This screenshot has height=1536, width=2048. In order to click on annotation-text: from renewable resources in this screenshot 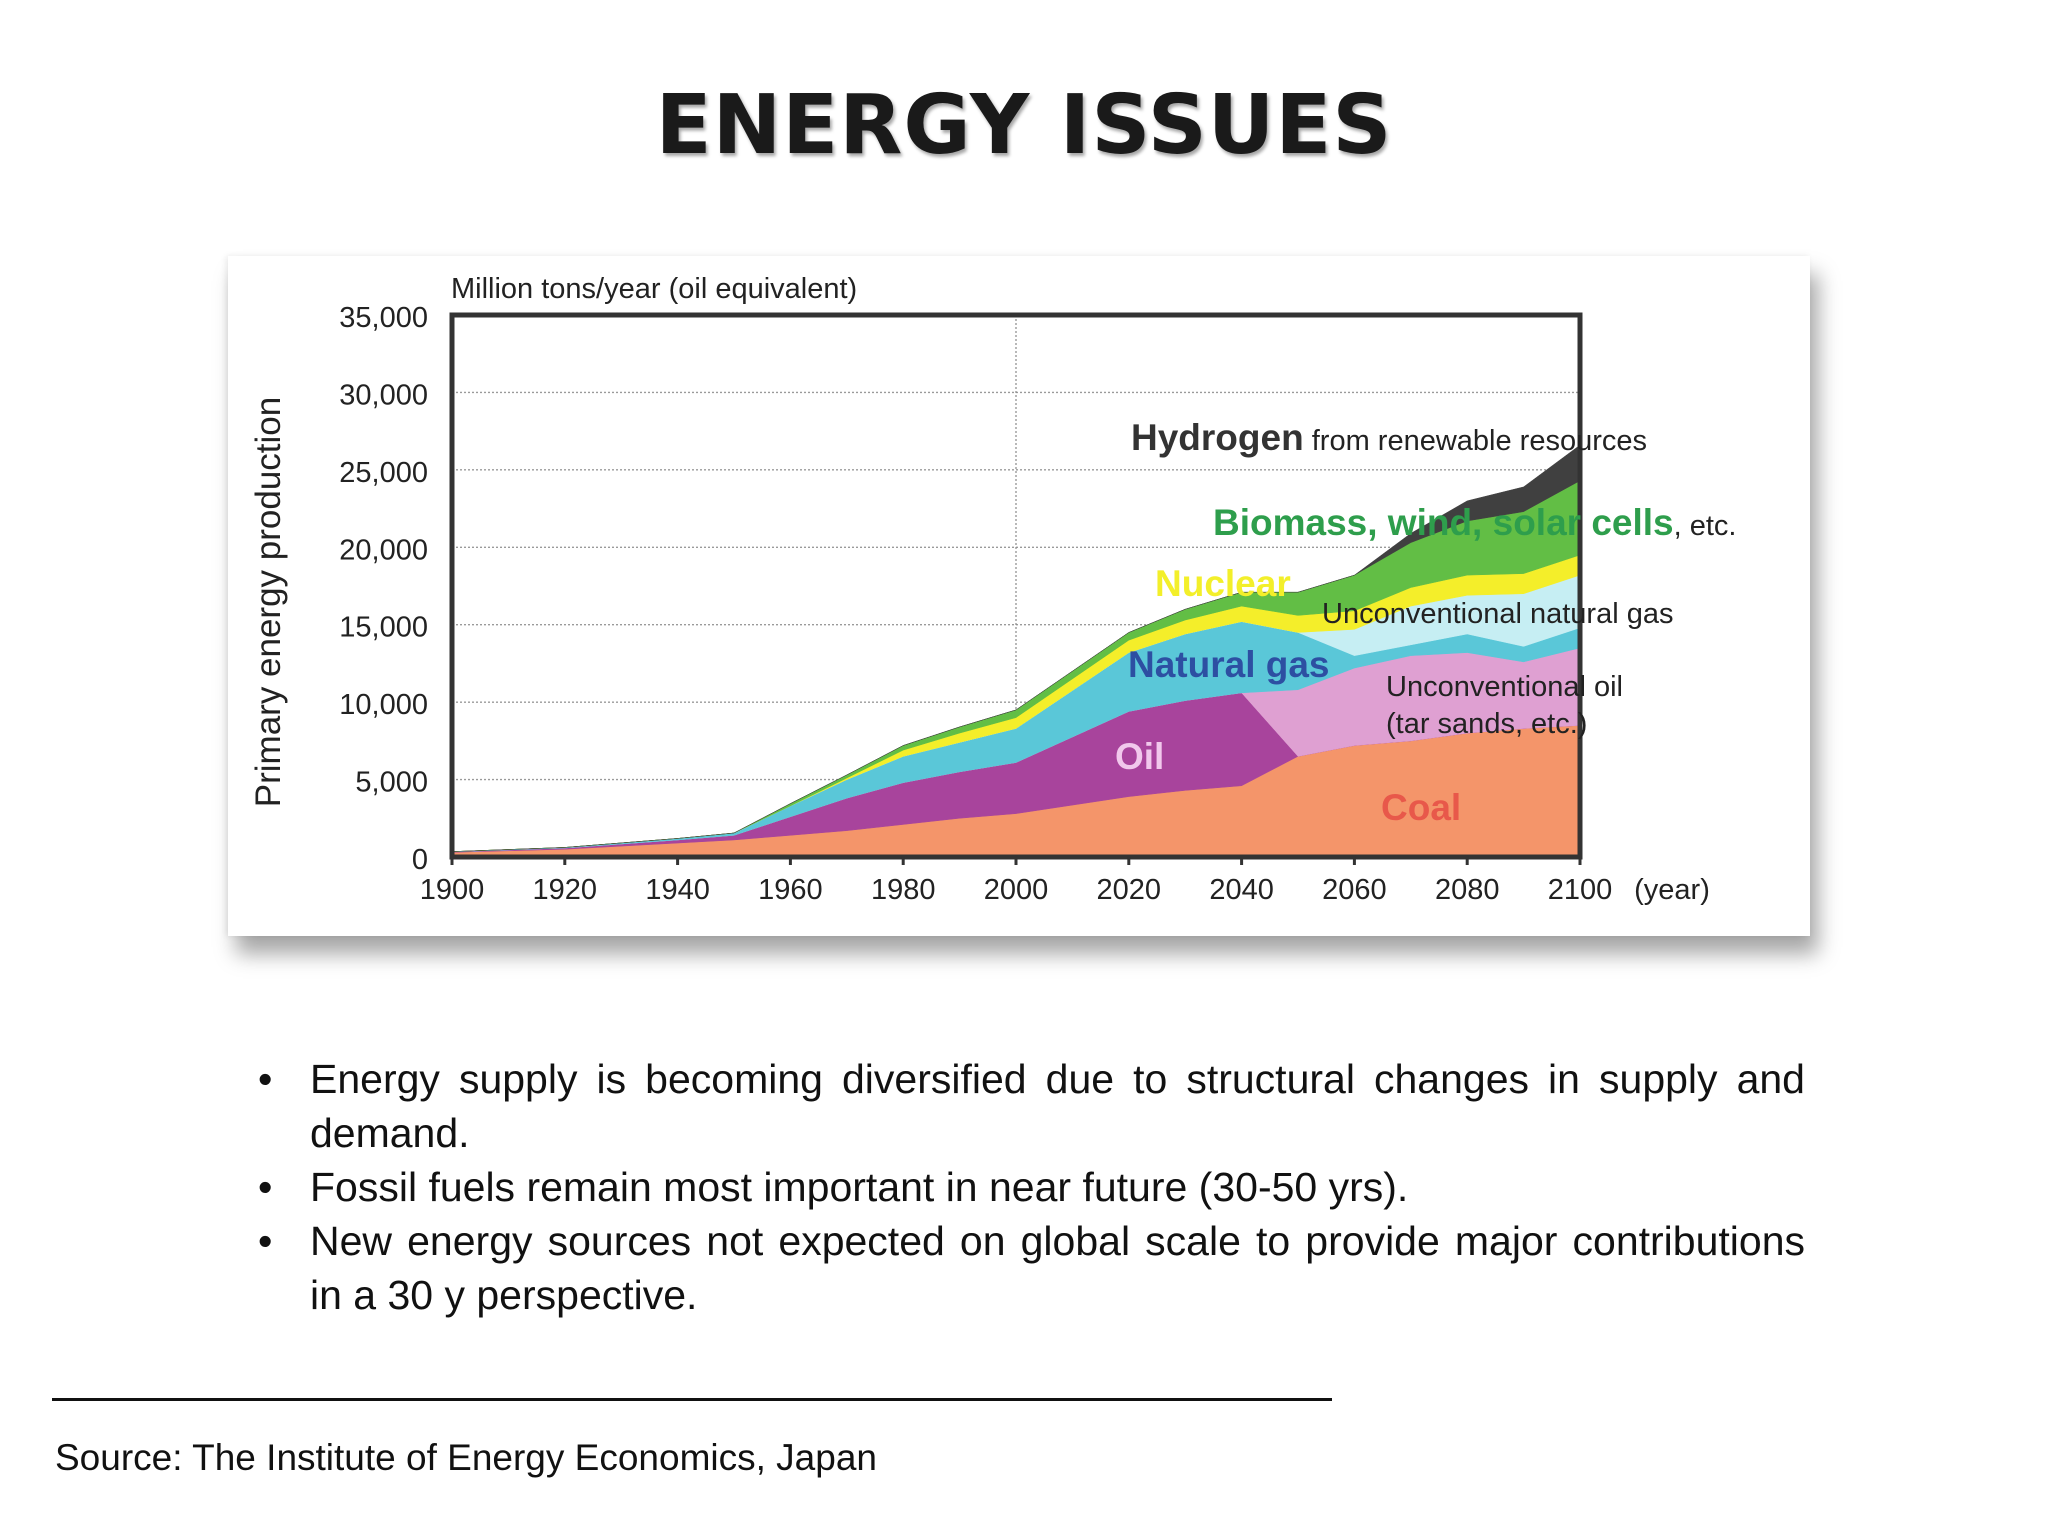, I will do `click(1475, 441)`.